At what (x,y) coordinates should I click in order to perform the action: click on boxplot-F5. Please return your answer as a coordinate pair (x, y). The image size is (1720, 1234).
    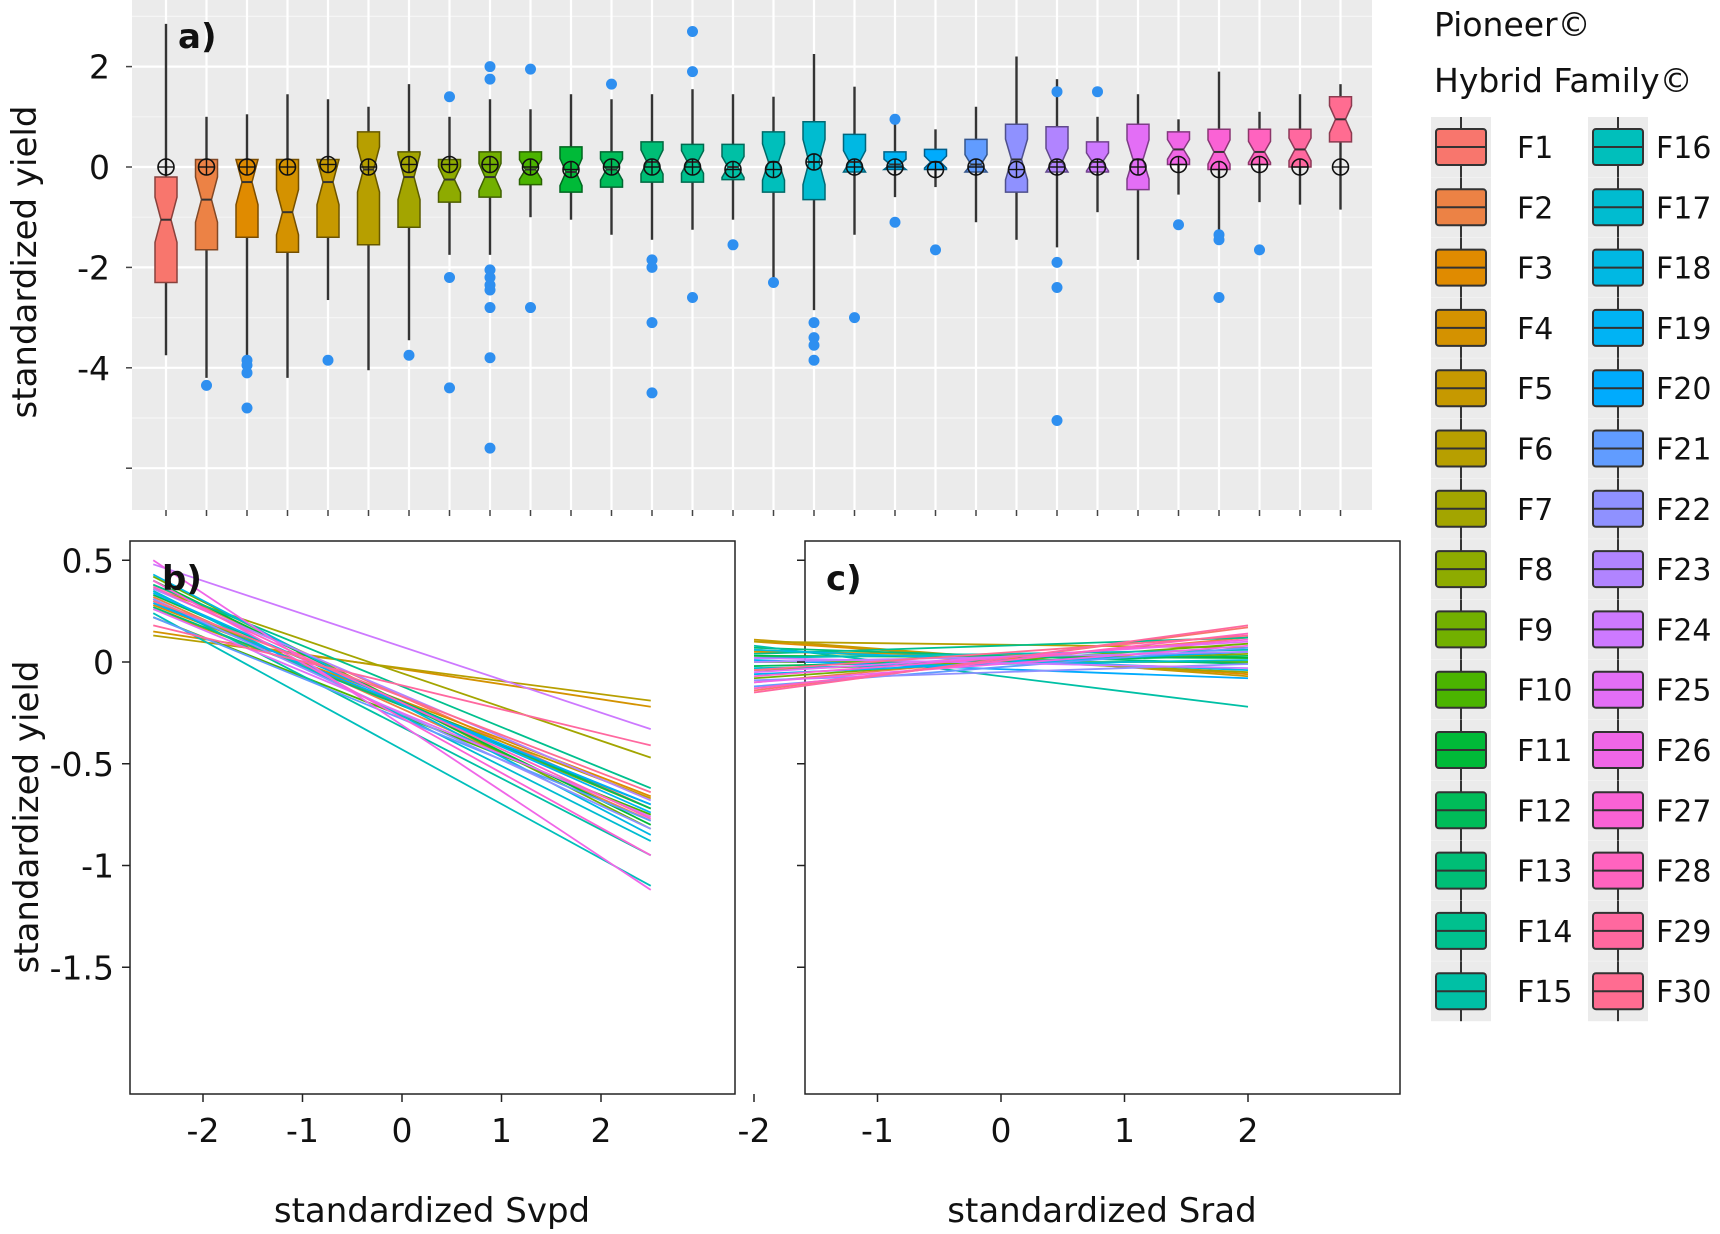
    Looking at the image, I should click on (328, 232).